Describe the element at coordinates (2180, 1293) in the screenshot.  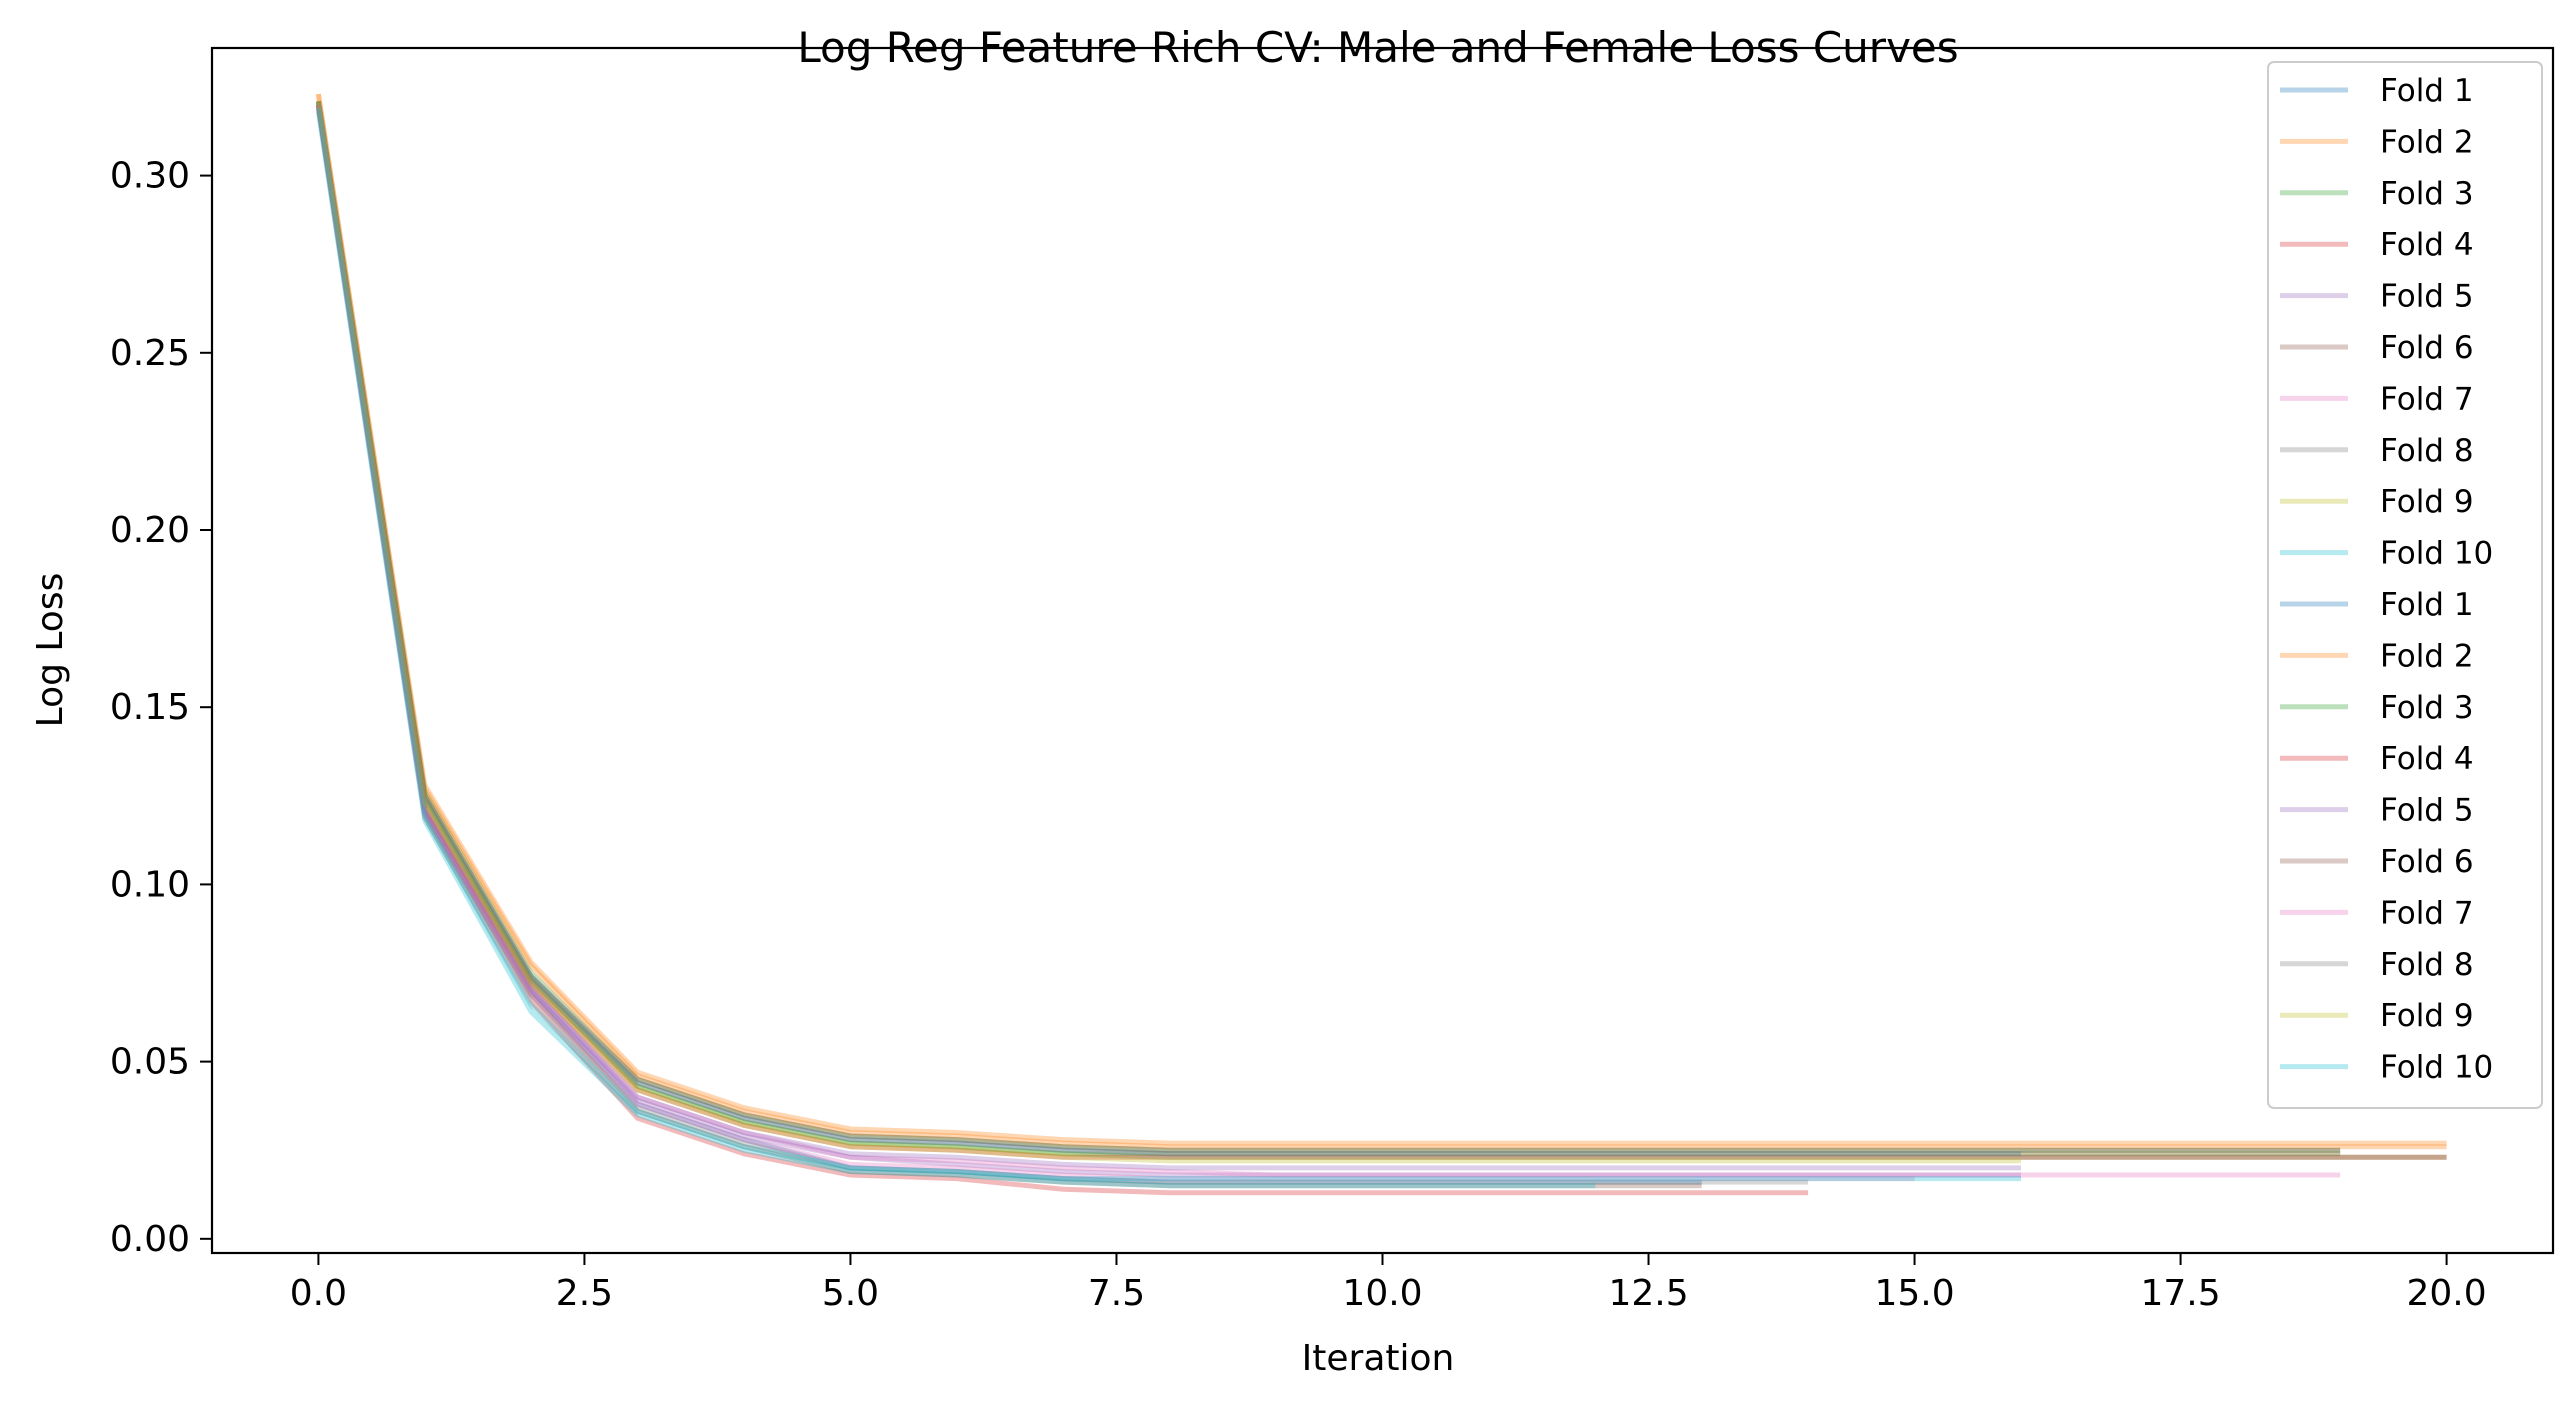
I see `x-tick-label: 17.5` at that location.